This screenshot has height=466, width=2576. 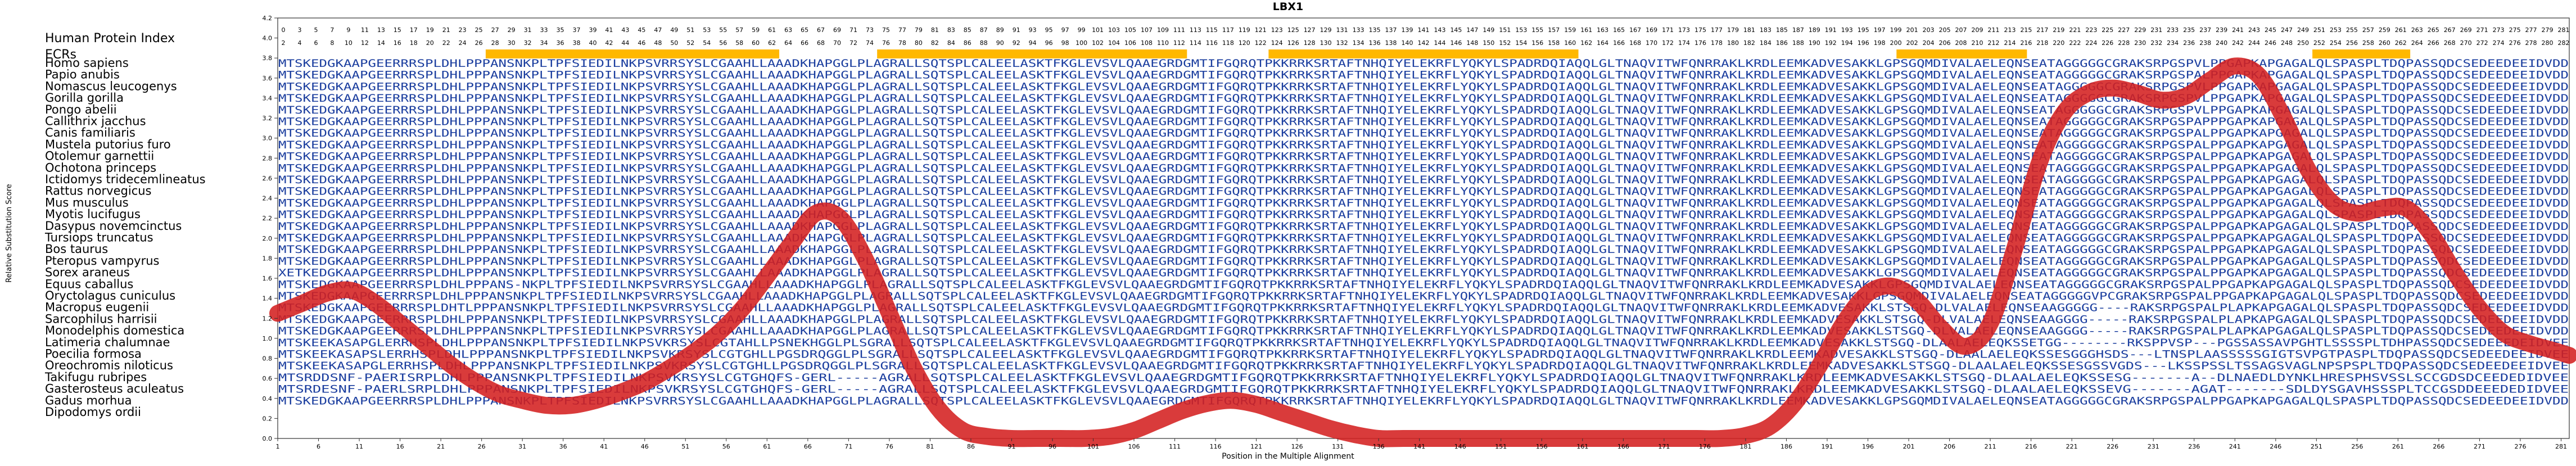 What do you see at coordinates (951, 43) in the screenshot?
I see `index-tick-bottom: 84` at bounding box center [951, 43].